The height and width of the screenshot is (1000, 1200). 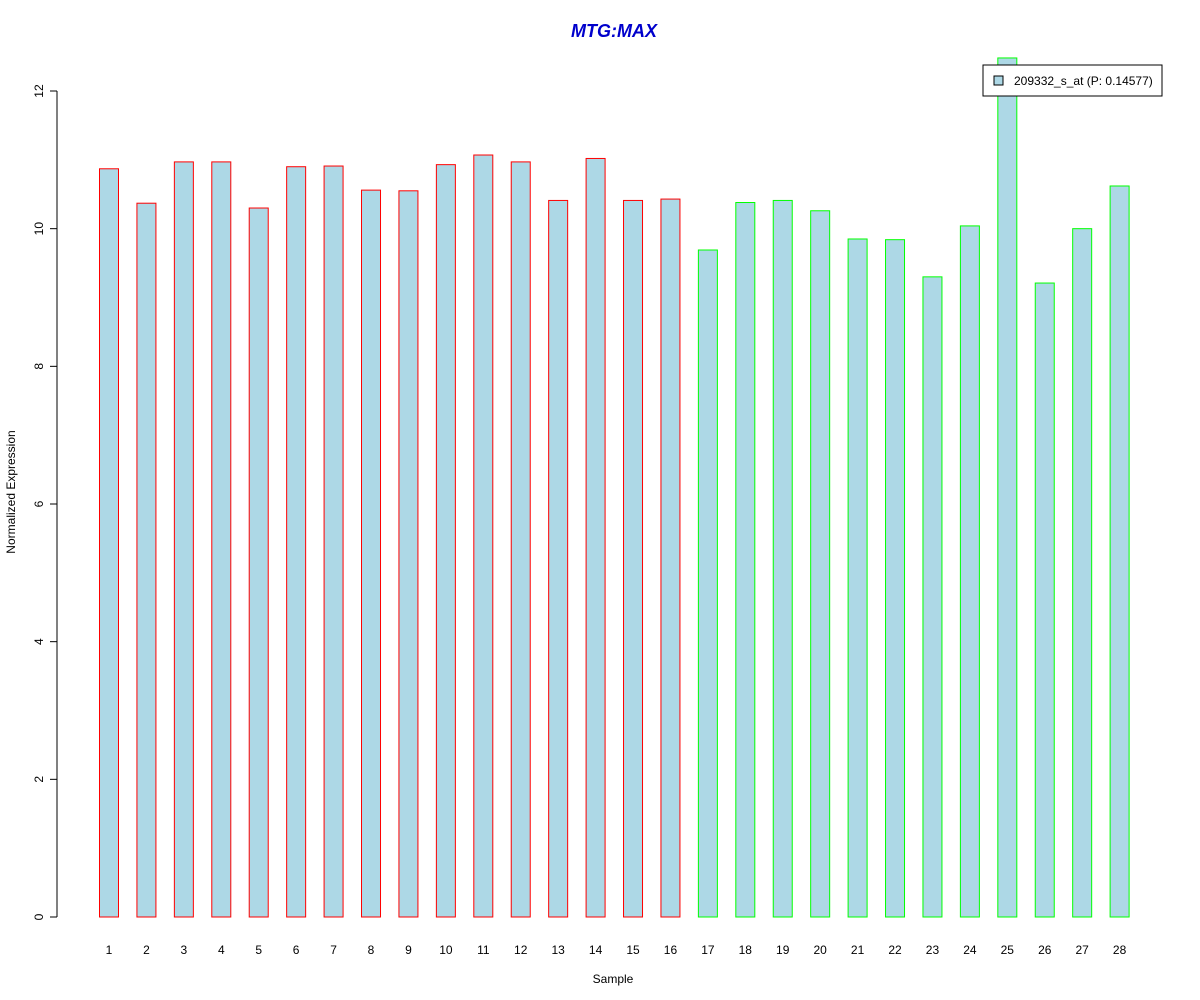 What do you see at coordinates (558, 950) in the screenshot?
I see `x-tick-label: 13` at bounding box center [558, 950].